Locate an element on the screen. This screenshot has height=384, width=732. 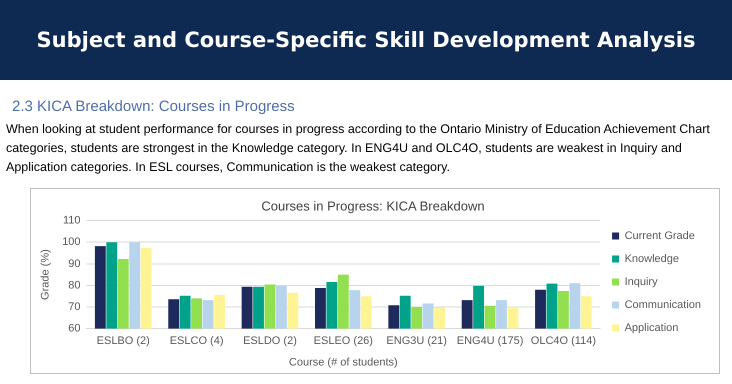
x-axis-title: Course (# of students) is located at coordinates (343, 362).